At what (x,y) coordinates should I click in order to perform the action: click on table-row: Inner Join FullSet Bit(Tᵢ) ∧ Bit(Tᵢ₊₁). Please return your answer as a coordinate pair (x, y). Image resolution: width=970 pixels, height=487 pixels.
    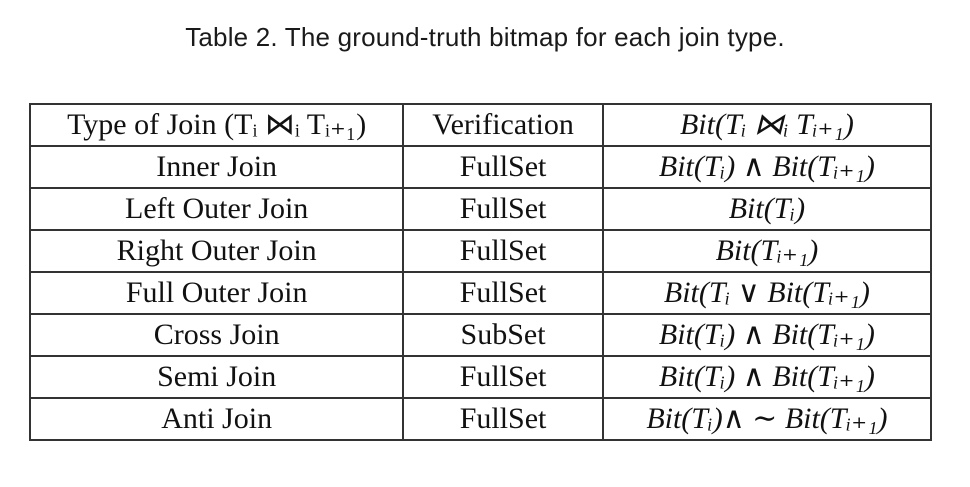
    Looking at the image, I should click on (480, 167).